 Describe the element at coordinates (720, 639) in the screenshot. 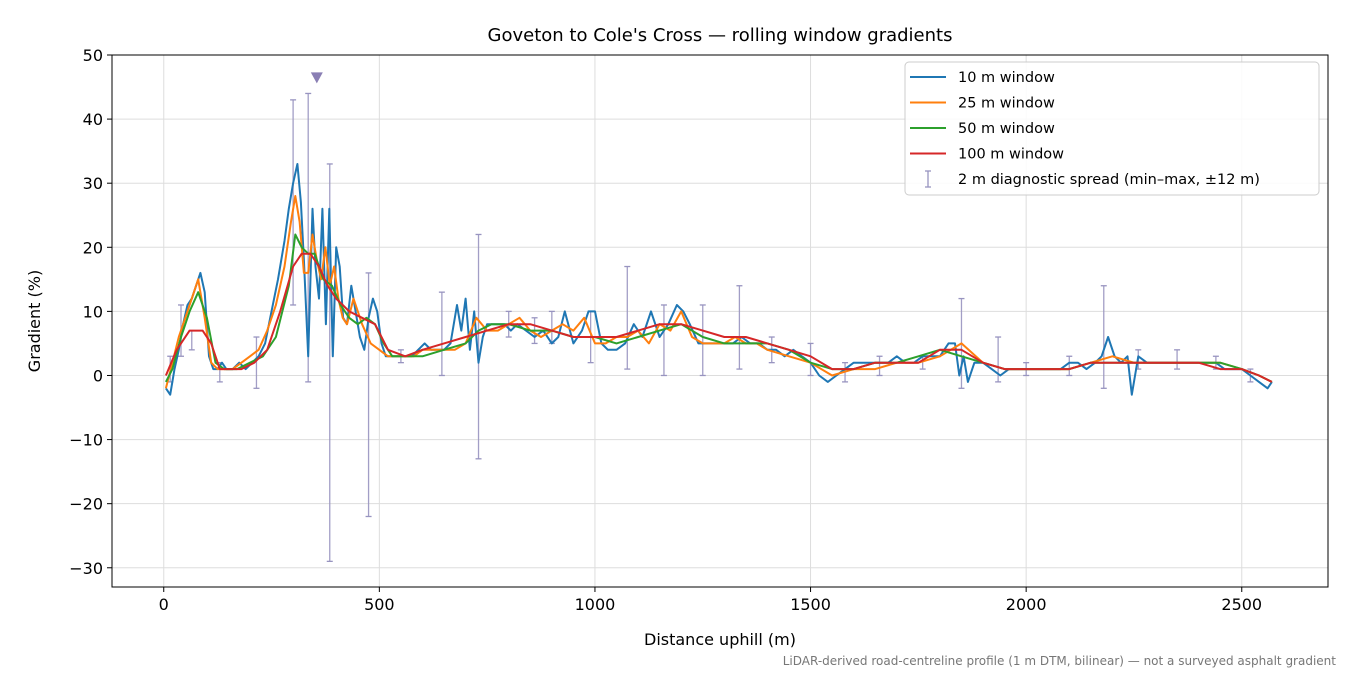

I see `x-axis-label: Distance uphill (m)` at that location.